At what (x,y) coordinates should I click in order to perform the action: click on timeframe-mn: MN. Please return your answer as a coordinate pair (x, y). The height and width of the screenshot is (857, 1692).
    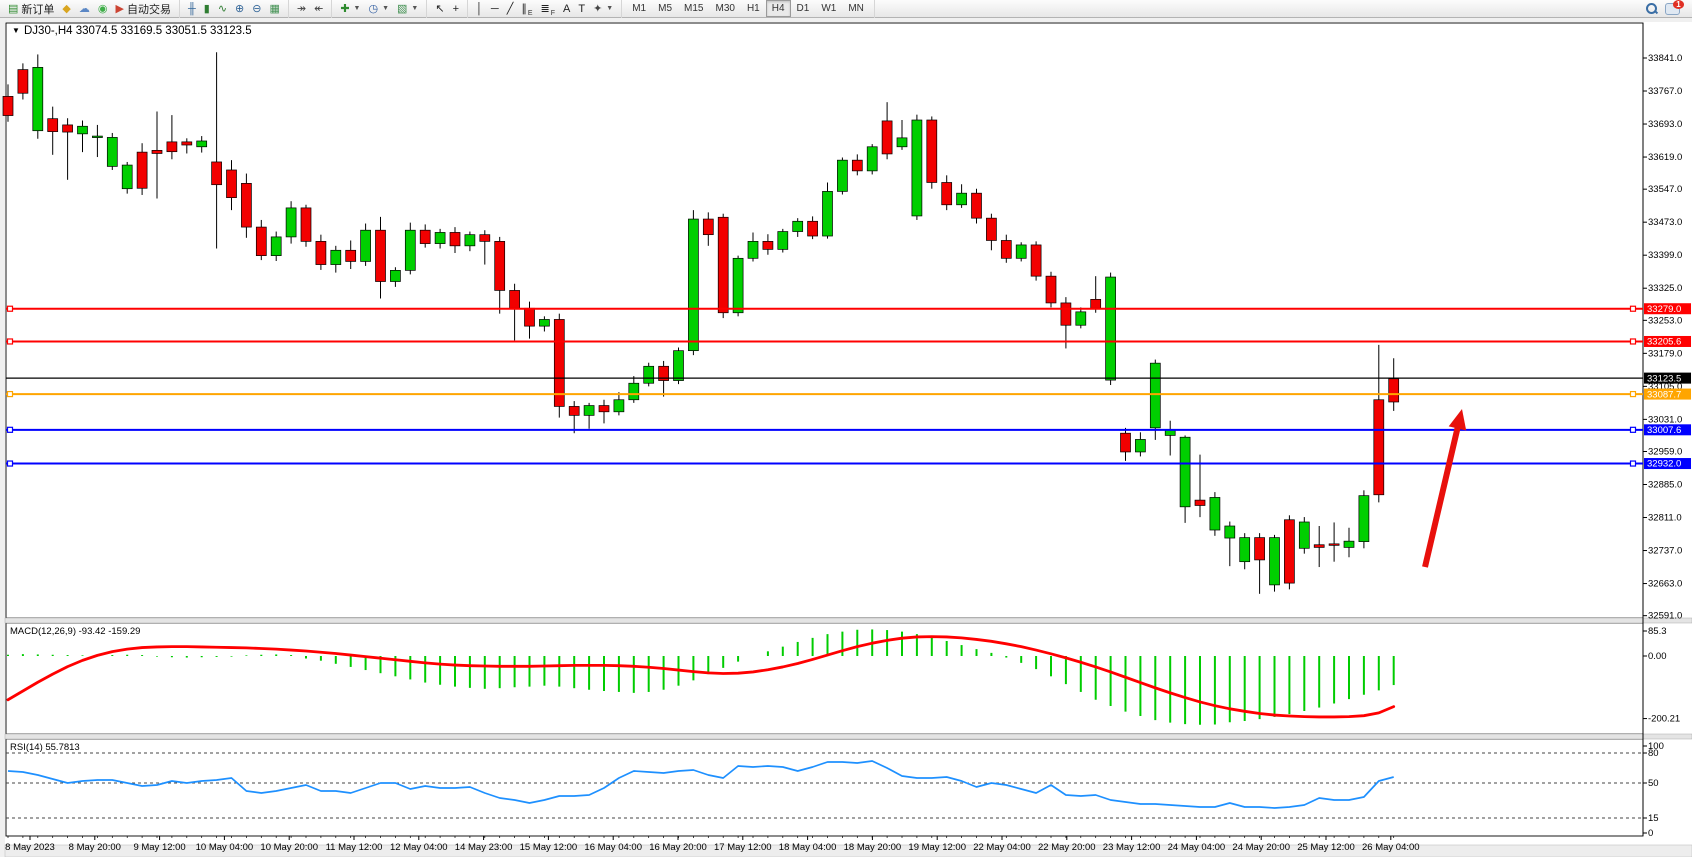
    Looking at the image, I should click on (856, 8).